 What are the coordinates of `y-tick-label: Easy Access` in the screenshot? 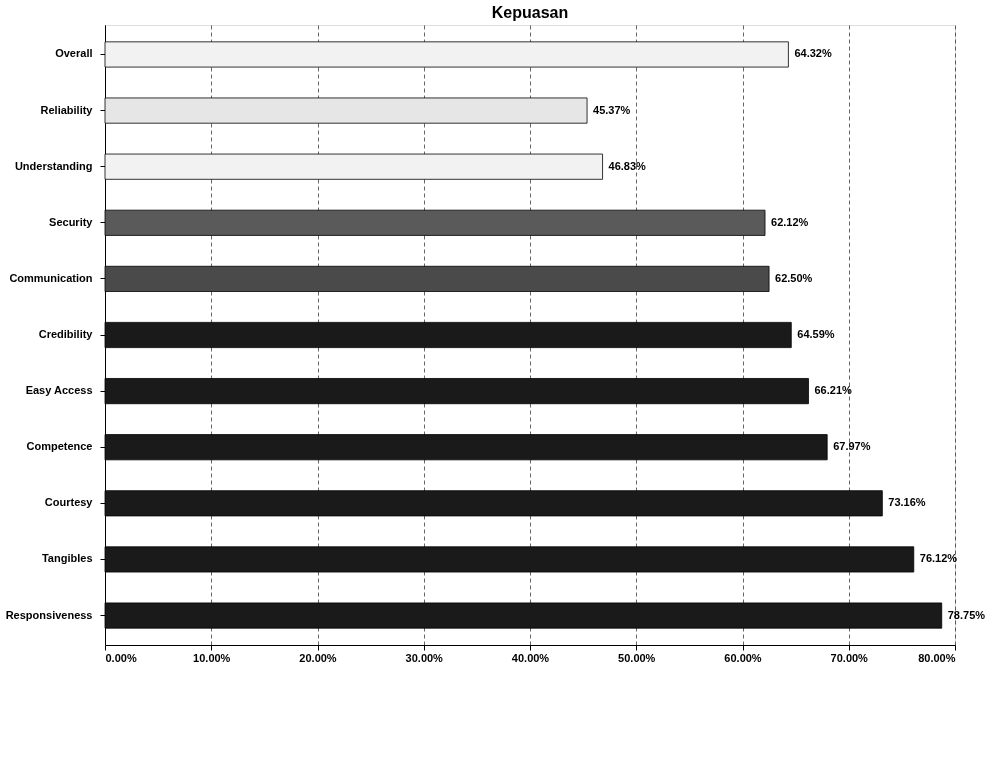 It's located at (59, 390).